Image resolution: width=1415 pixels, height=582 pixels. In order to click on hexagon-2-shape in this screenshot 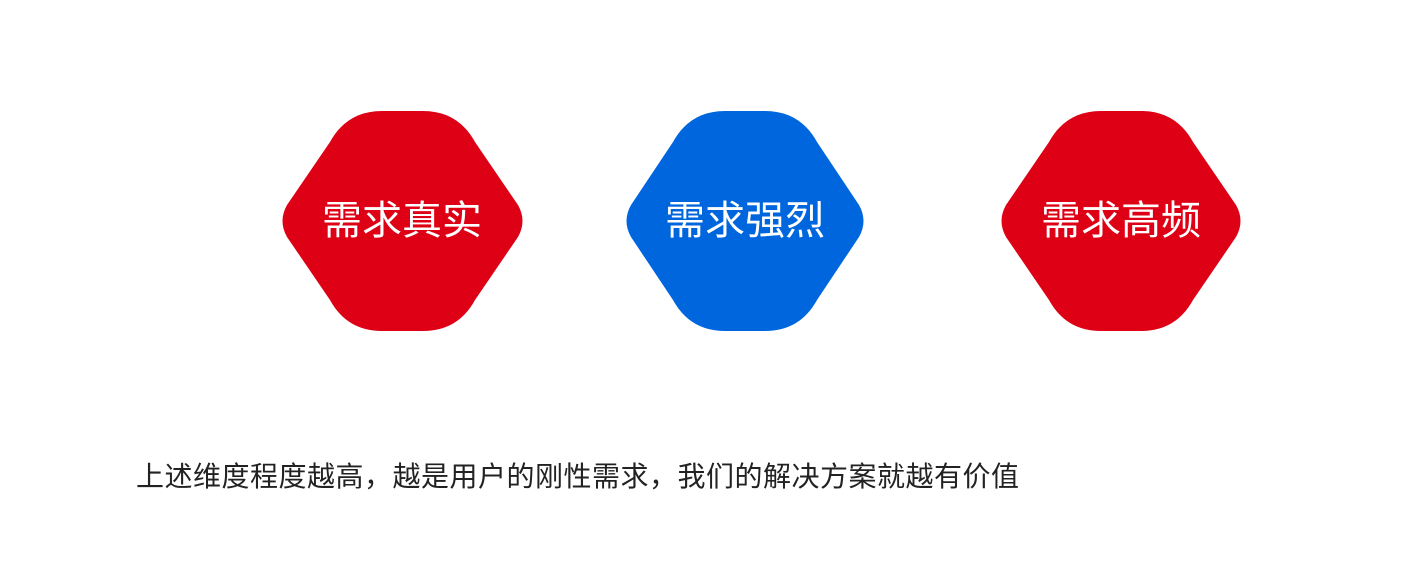, I will do `click(745, 221)`.